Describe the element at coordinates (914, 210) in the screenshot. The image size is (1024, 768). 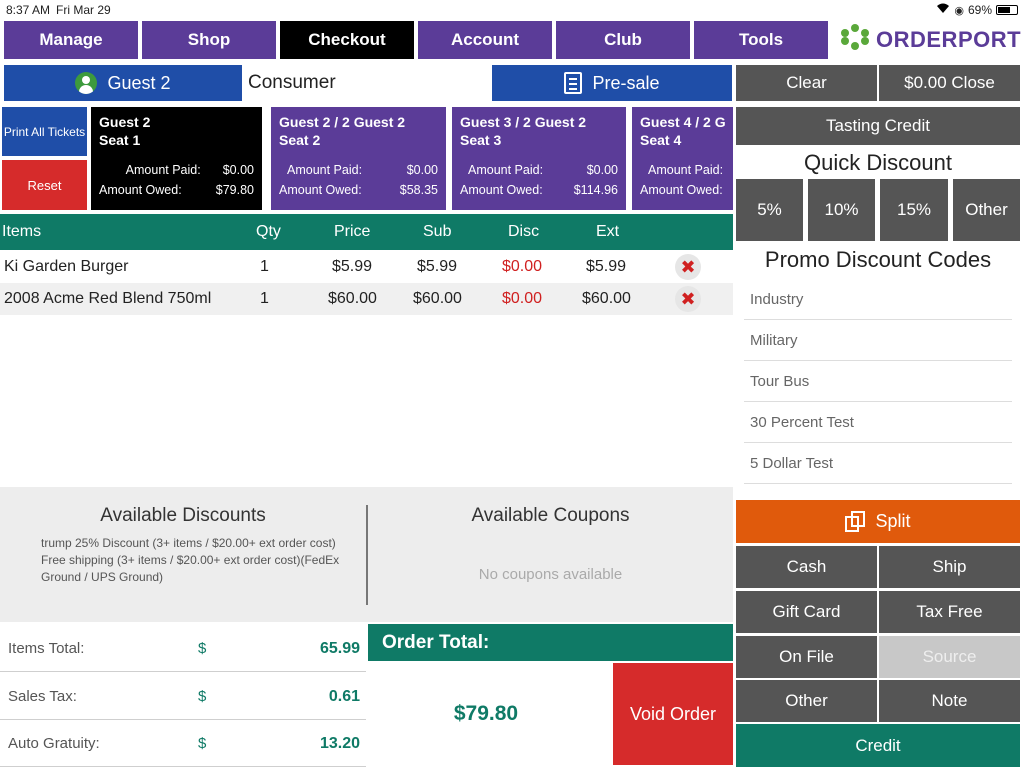
I see `discount-15-button: 15%` at that location.